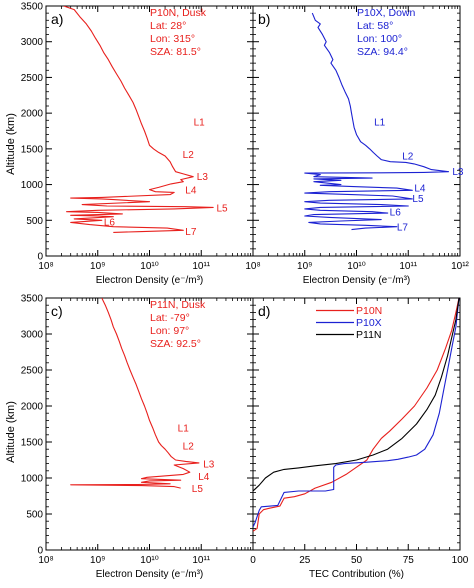 This screenshot has height=588, width=474. Describe the element at coordinates (356, 395) in the screenshot. I see `series-line-p11n` at that location.